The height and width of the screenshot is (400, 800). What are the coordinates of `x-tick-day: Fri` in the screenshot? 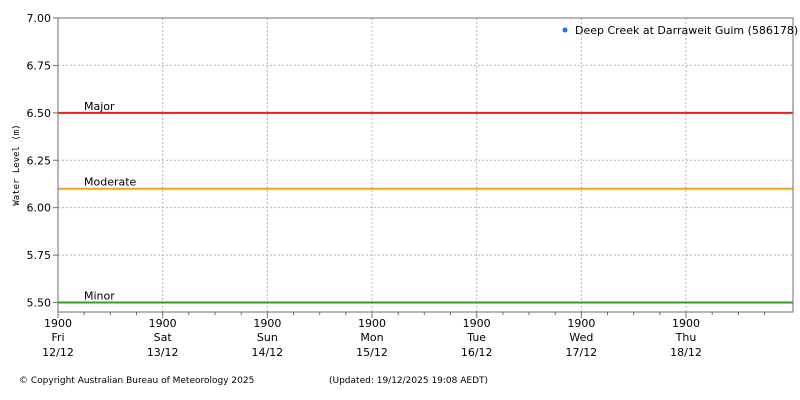 It's located at (57, 337).